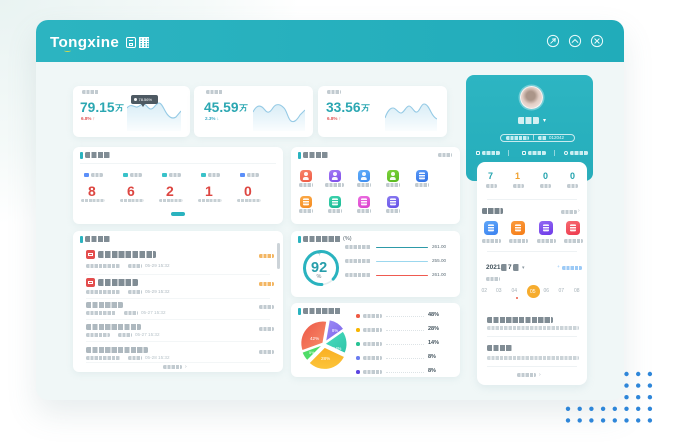  What do you see at coordinates (325, 358) in the screenshot?
I see `svg-text: 28%` at bounding box center [325, 358].